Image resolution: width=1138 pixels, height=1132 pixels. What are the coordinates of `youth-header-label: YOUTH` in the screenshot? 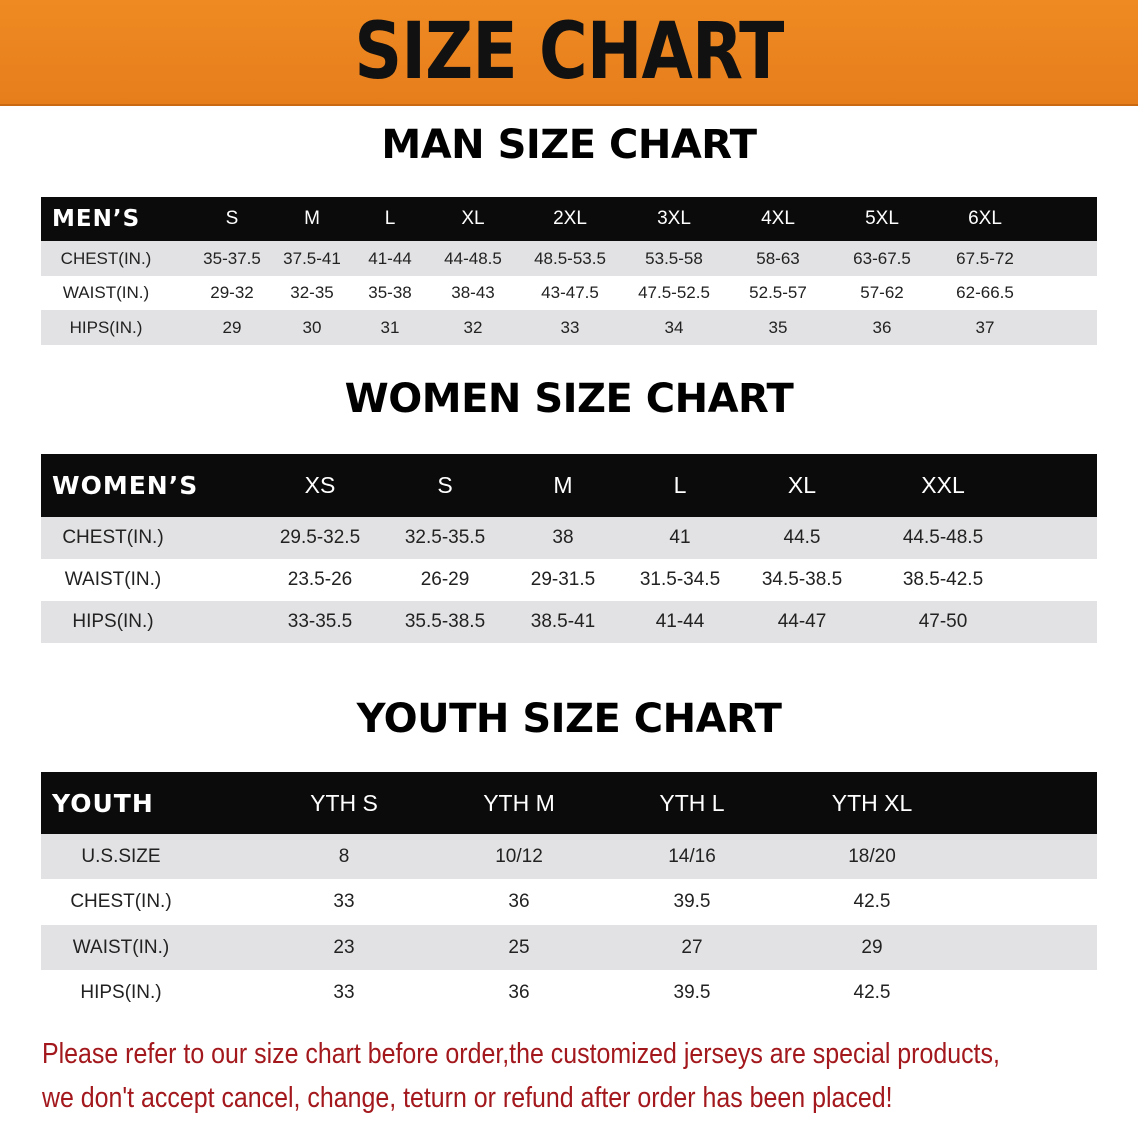 It's located at (103, 803).